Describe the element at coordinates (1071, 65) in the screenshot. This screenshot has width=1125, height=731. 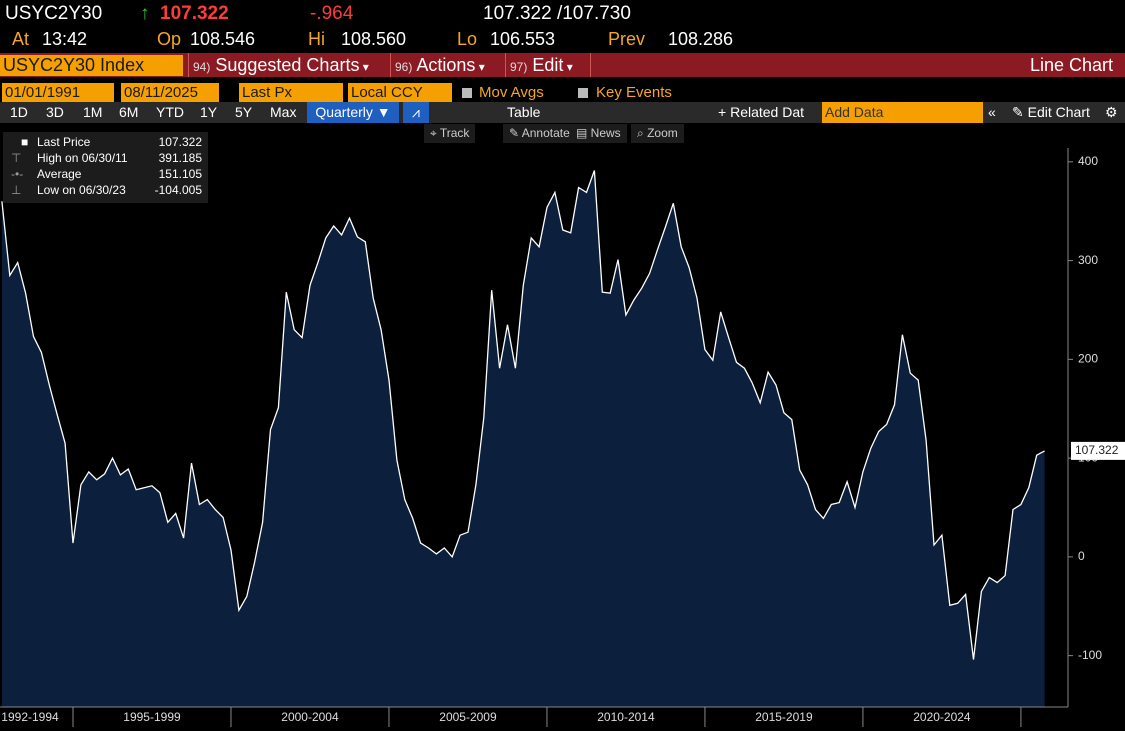
I see `view: Line Chart` at that location.